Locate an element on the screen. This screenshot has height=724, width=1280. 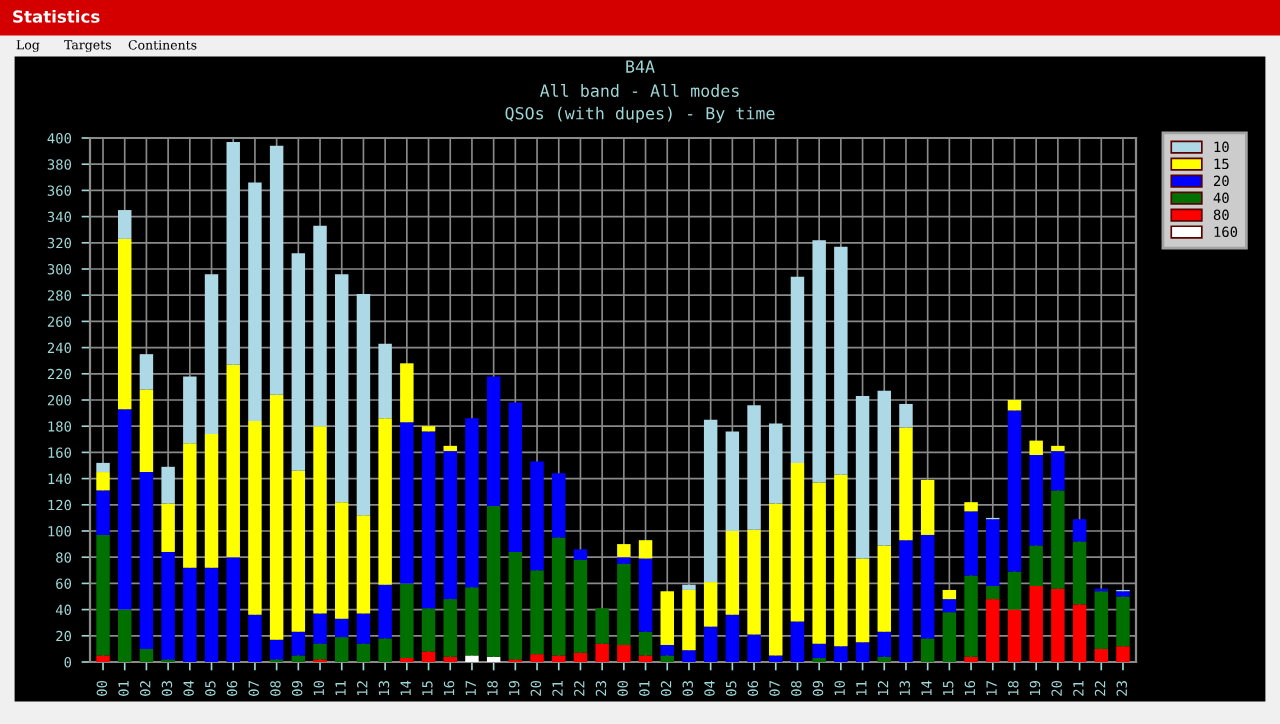
chart-subtitle: All band - All modes QSOs (with dupes) - By time is located at coordinates (640, 103).